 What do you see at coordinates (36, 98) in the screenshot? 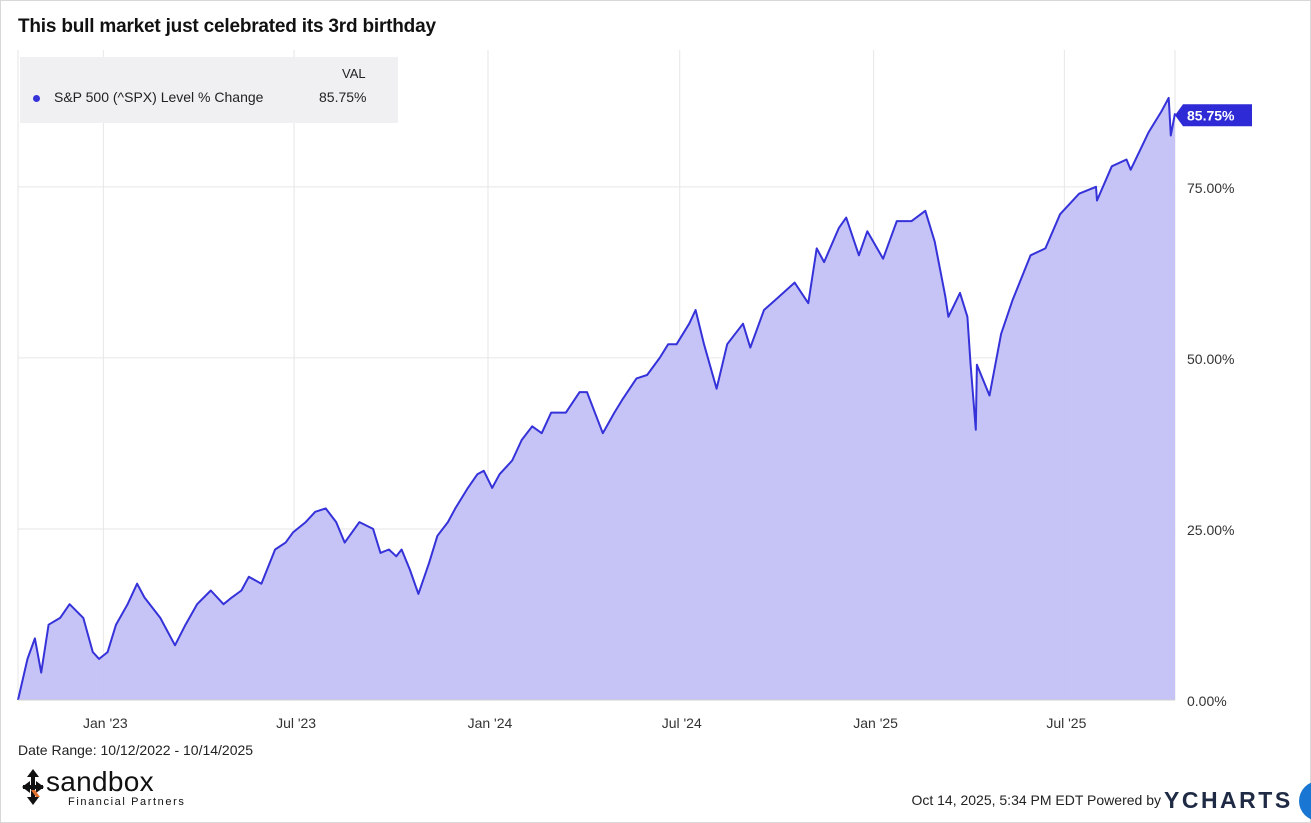
I see `legend-series-marker` at bounding box center [36, 98].